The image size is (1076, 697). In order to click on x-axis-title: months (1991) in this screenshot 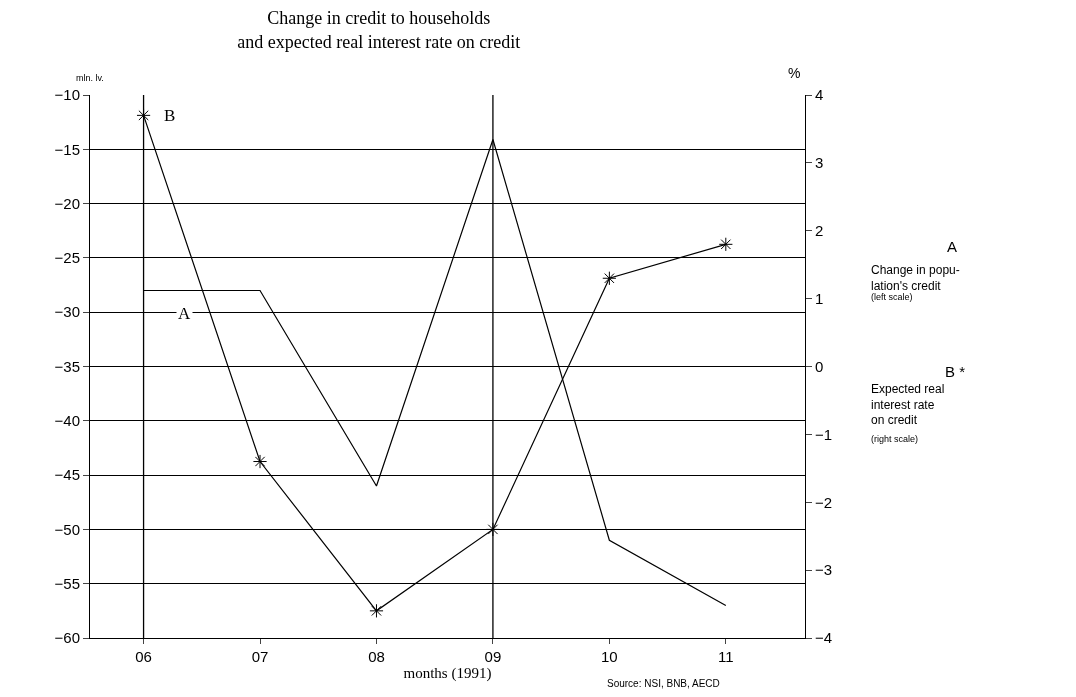, I will do `click(447, 673)`.